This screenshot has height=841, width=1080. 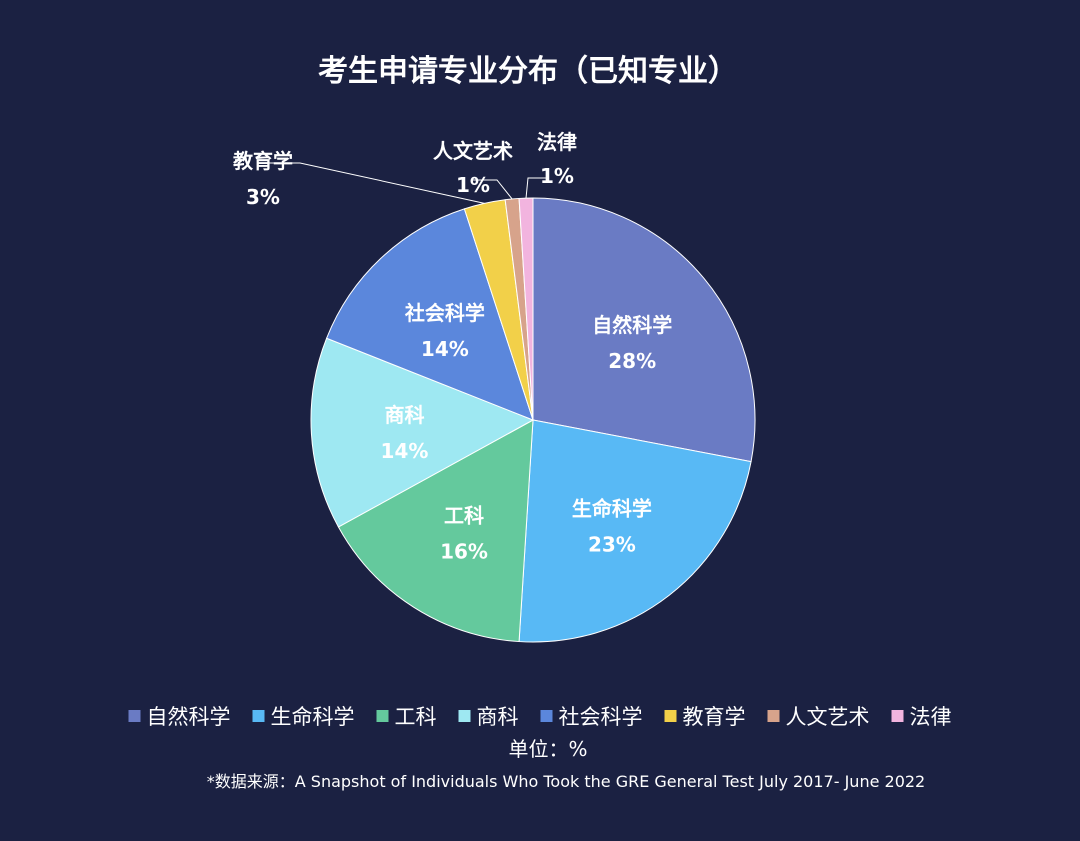 I want to click on slice-5-value-label: 14%, so click(x=445, y=349).